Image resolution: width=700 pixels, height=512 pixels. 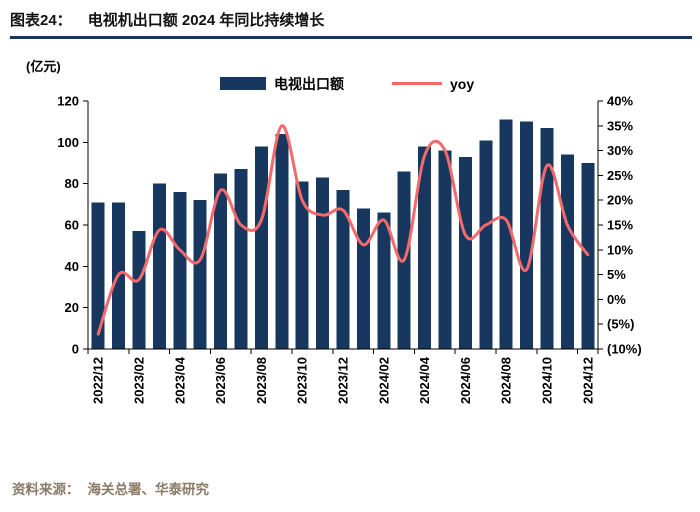 What do you see at coordinates (139, 380) in the screenshot?
I see `x-axis-date-label: 2023/02` at bounding box center [139, 380].